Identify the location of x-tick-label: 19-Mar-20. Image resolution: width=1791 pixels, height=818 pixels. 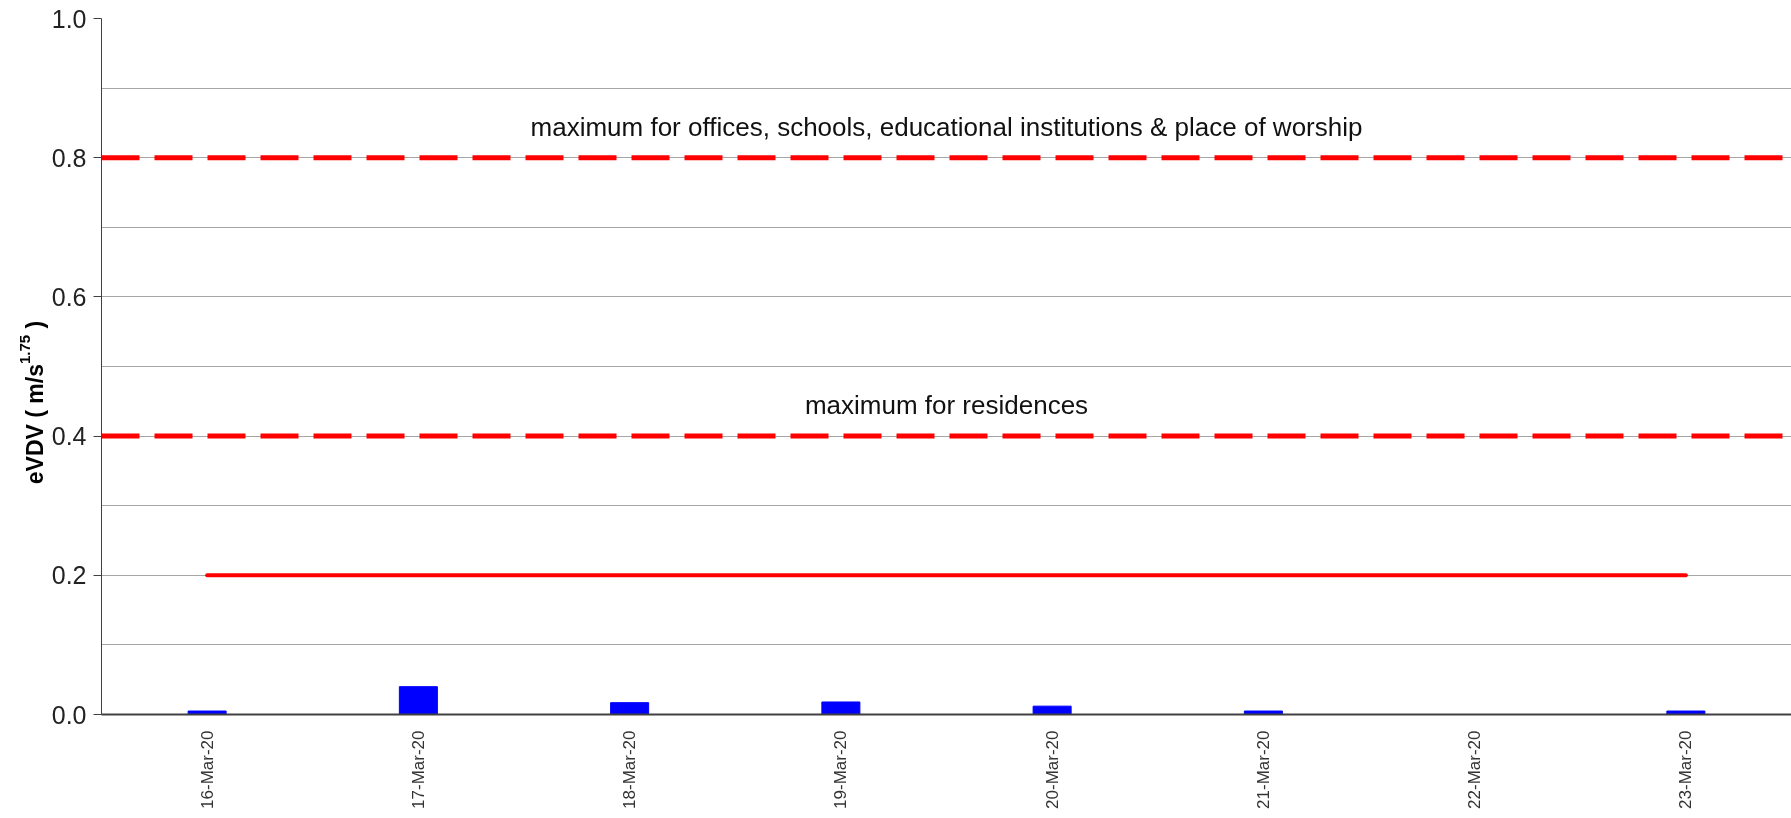
(841, 769).